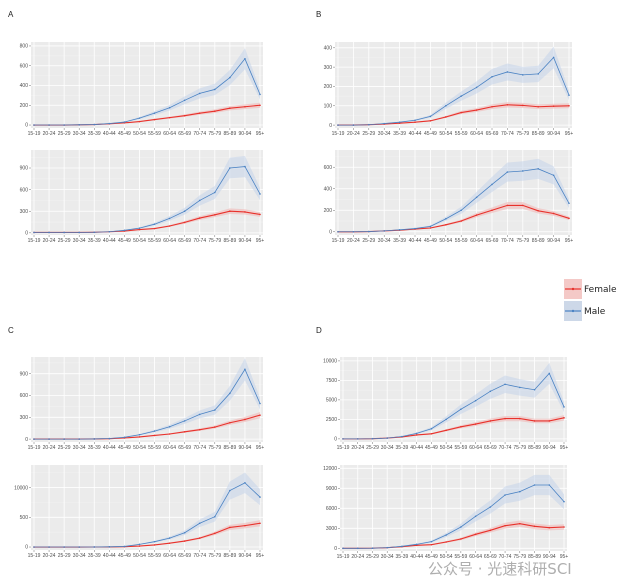 The image size is (626, 577). Describe the element at coordinates (11, 14) in the screenshot. I see `panel-title: A` at that location.